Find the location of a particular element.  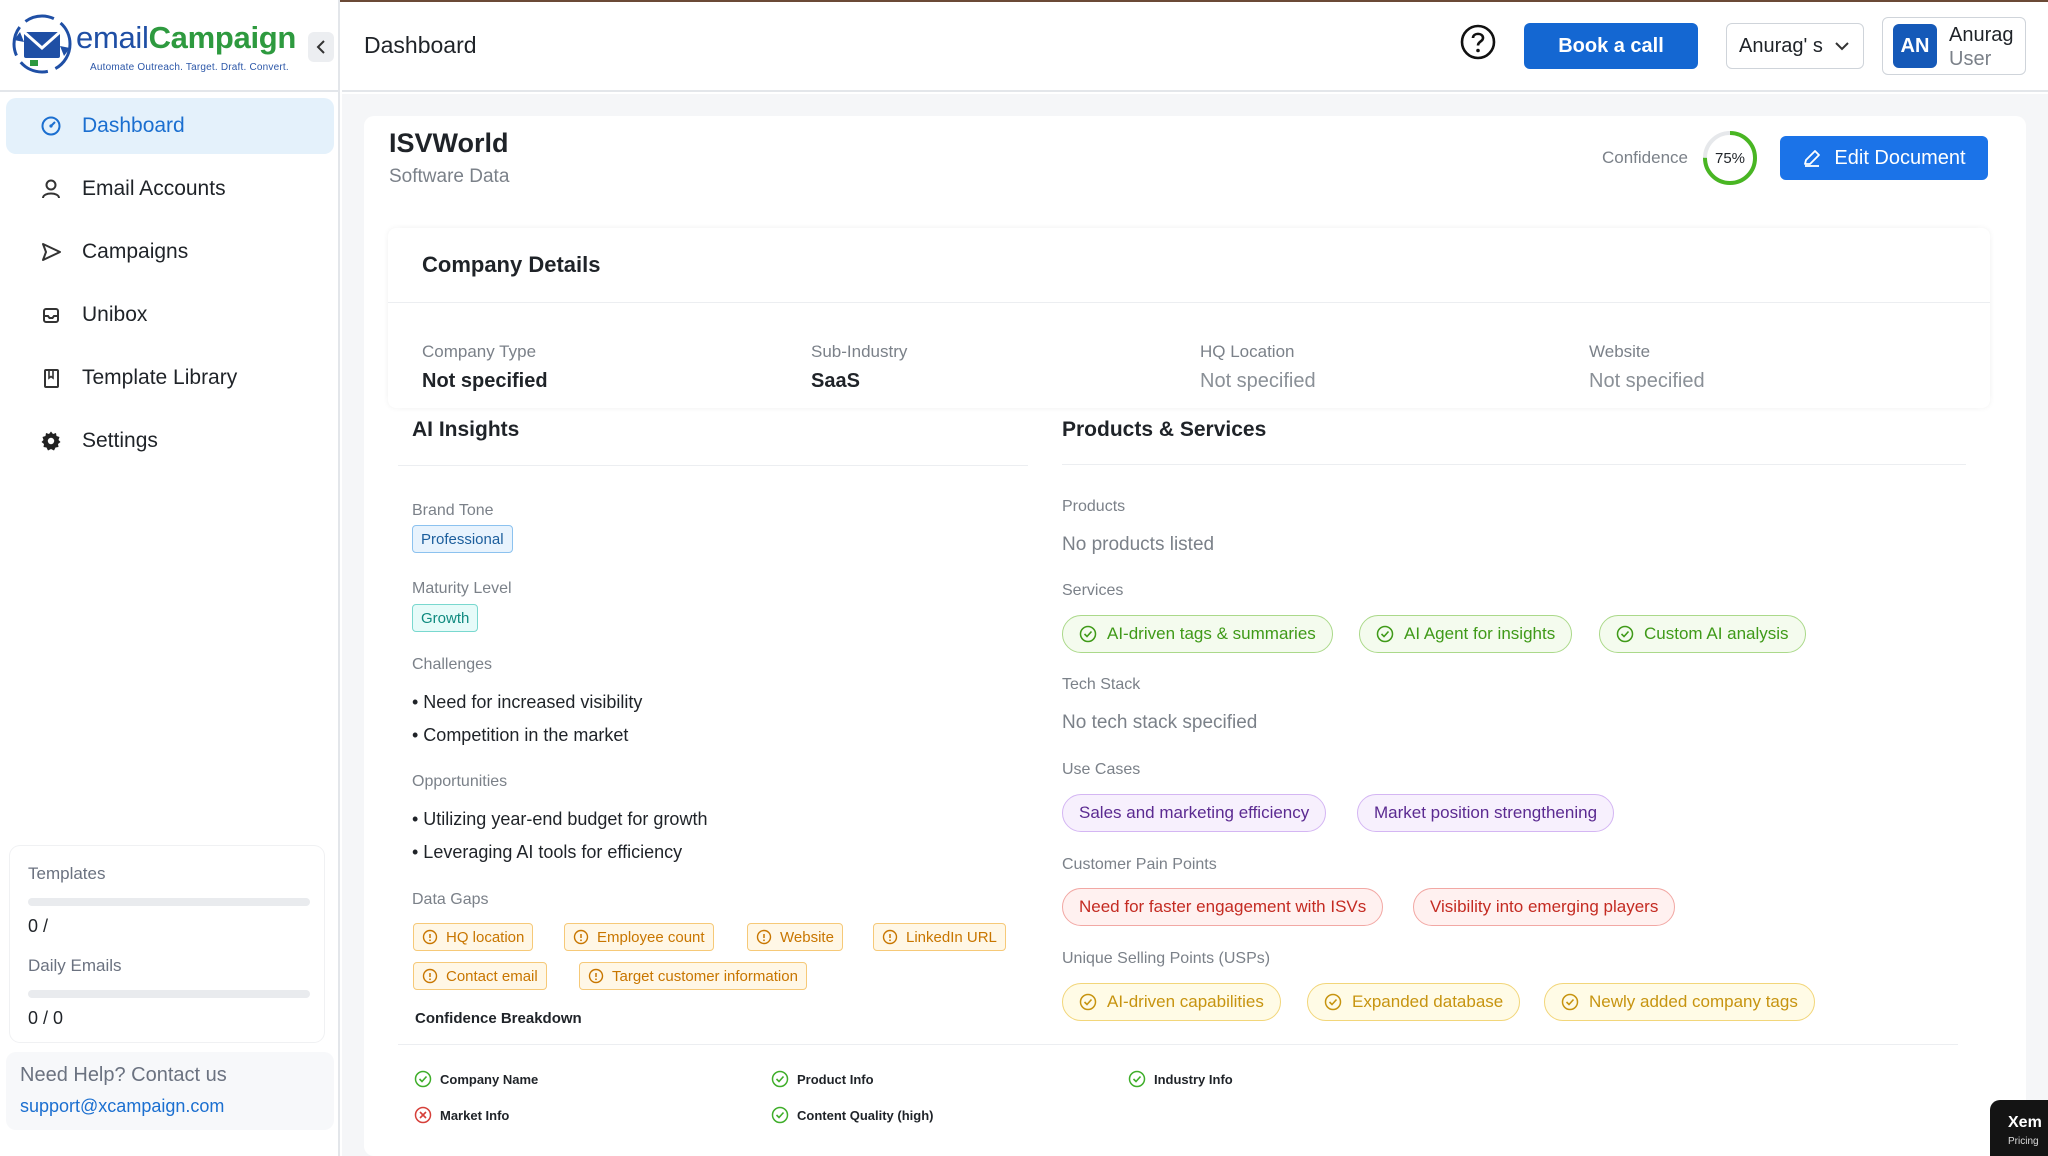

daily-emails-label: Daily Emails is located at coordinates (75, 966).